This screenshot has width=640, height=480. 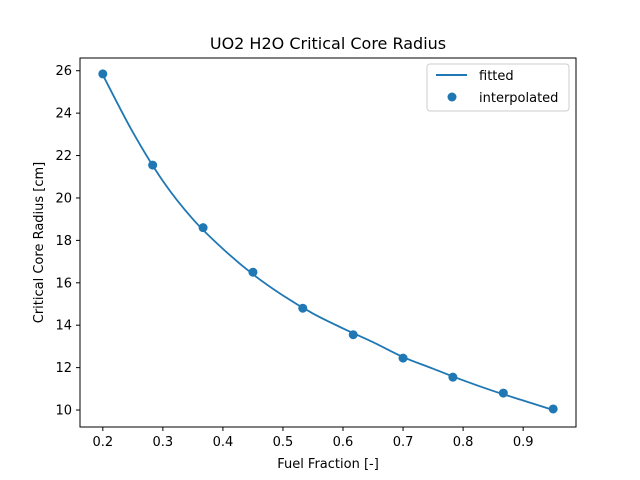 What do you see at coordinates (63, 283) in the screenshot?
I see `y-tick-label: 16` at bounding box center [63, 283].